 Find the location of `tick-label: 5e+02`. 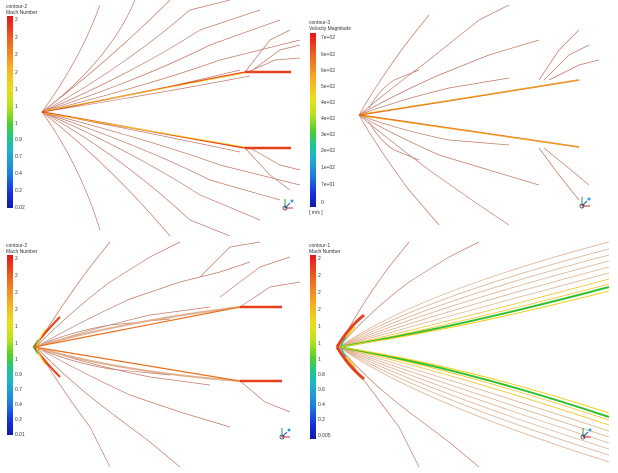

tick-label: 5e+02 is located at coordinates (328, 87).